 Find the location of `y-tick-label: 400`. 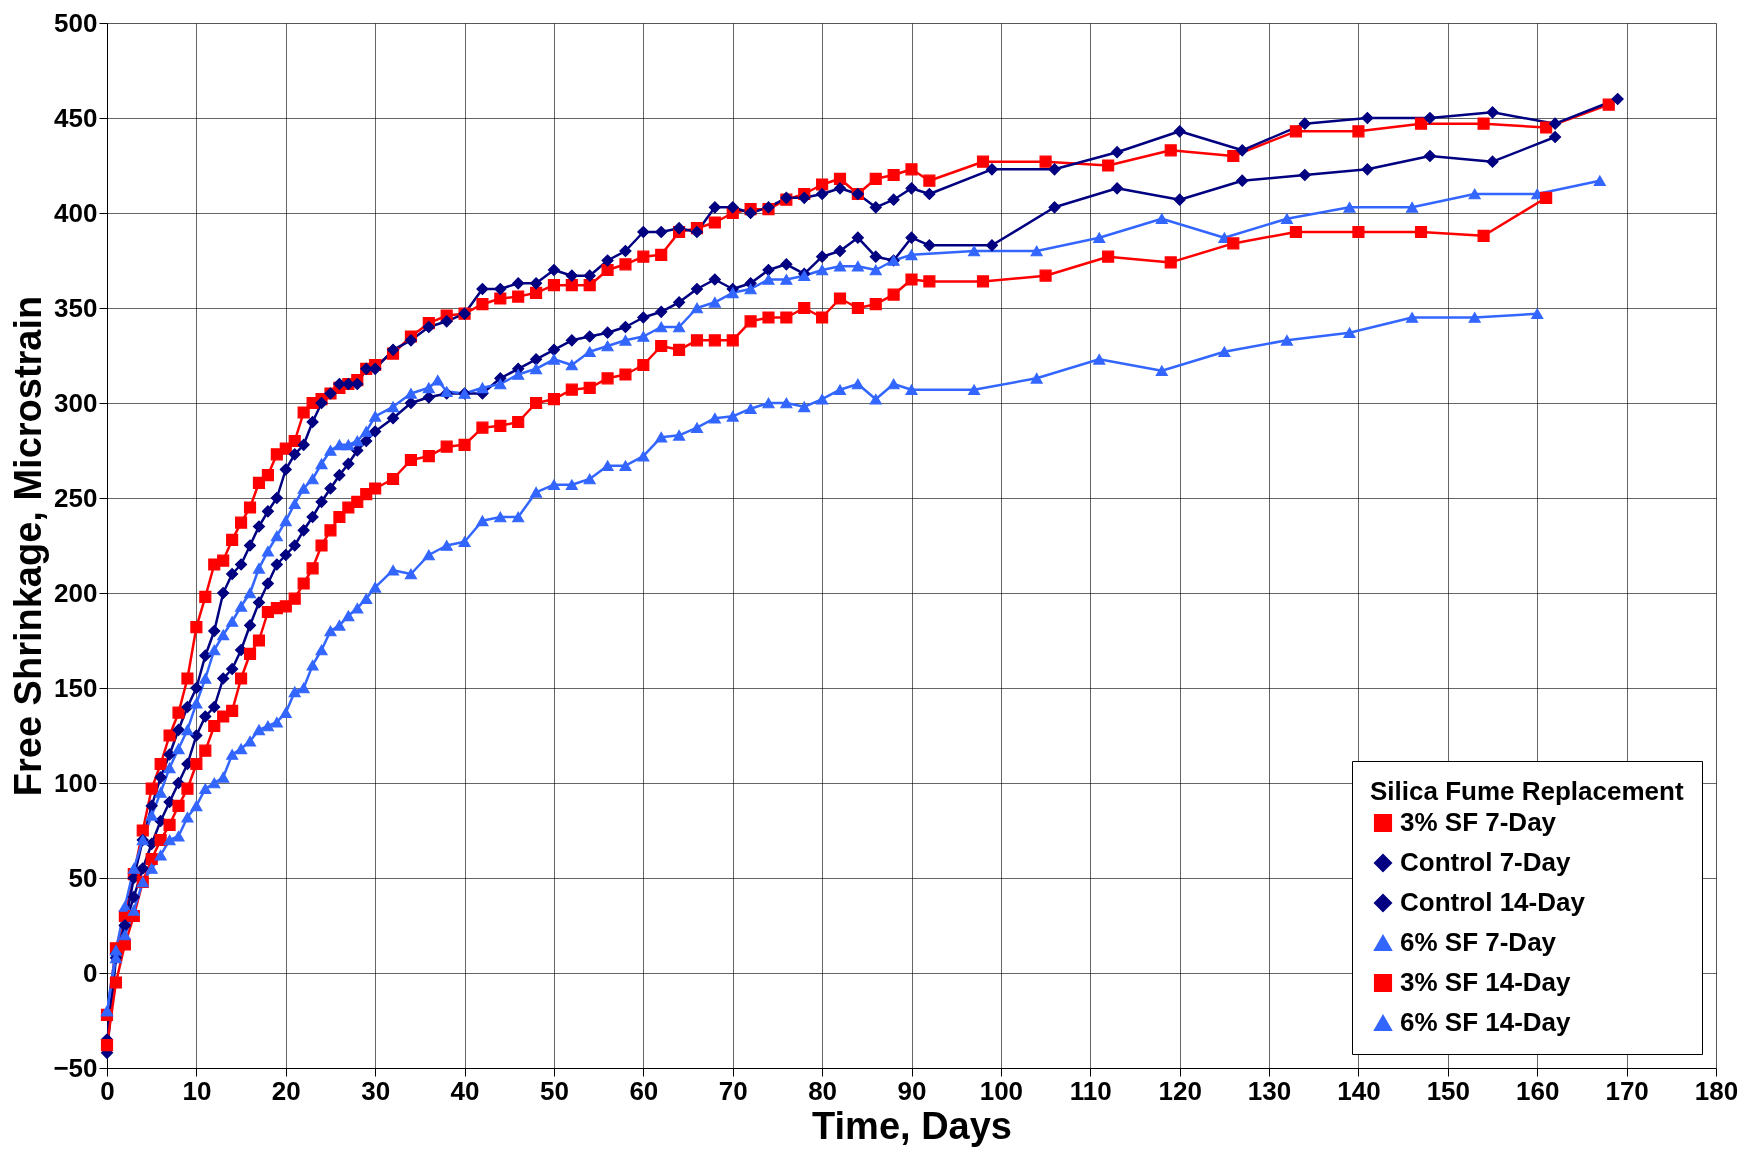

y-tick-label: 400 is located at coordinates (76, 212).